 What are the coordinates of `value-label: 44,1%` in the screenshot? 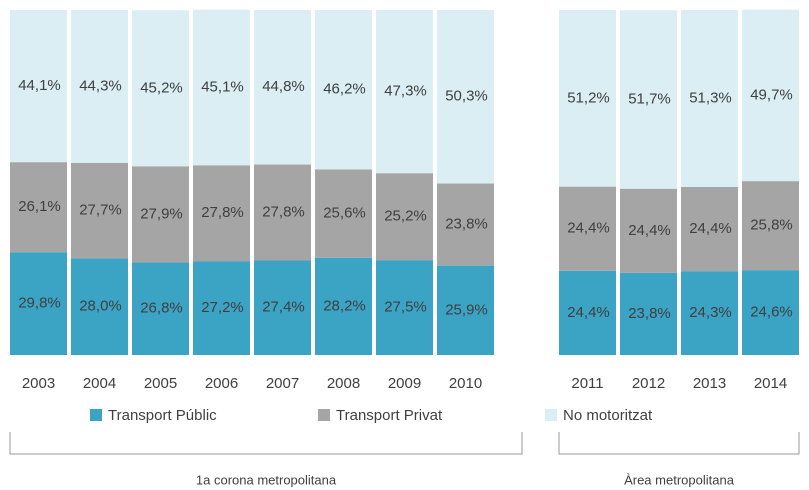 It's located at (39, 85).